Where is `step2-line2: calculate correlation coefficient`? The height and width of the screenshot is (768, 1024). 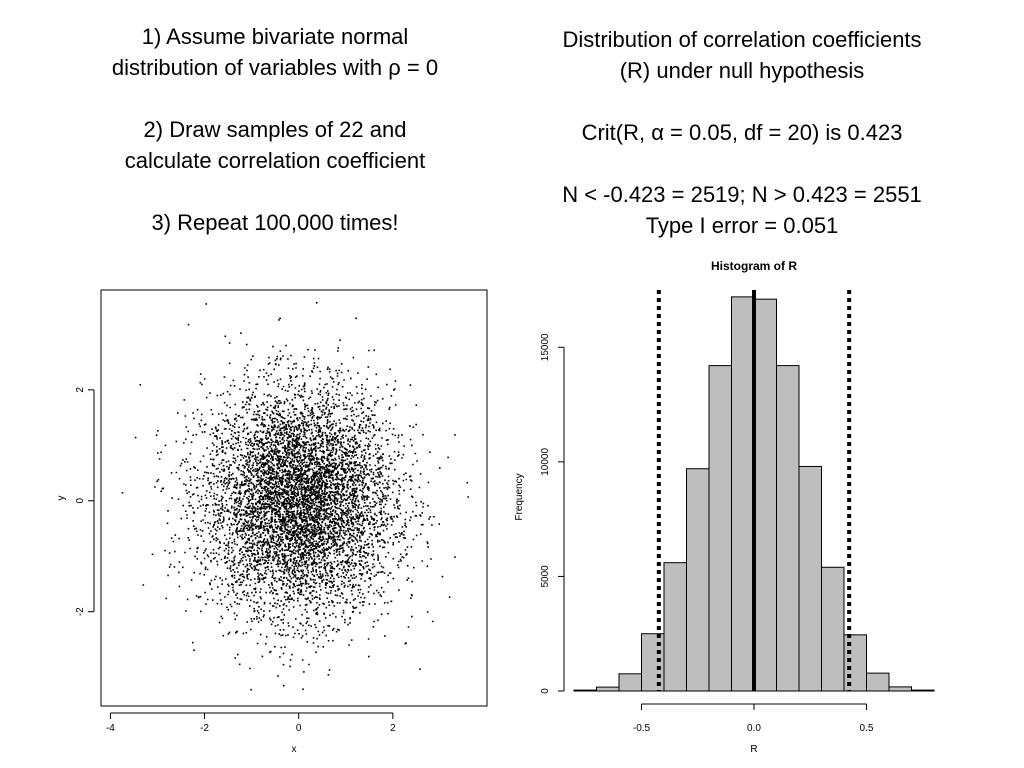
step2-line2: calculate correlation coefficient is located at coordinates (275, 160).